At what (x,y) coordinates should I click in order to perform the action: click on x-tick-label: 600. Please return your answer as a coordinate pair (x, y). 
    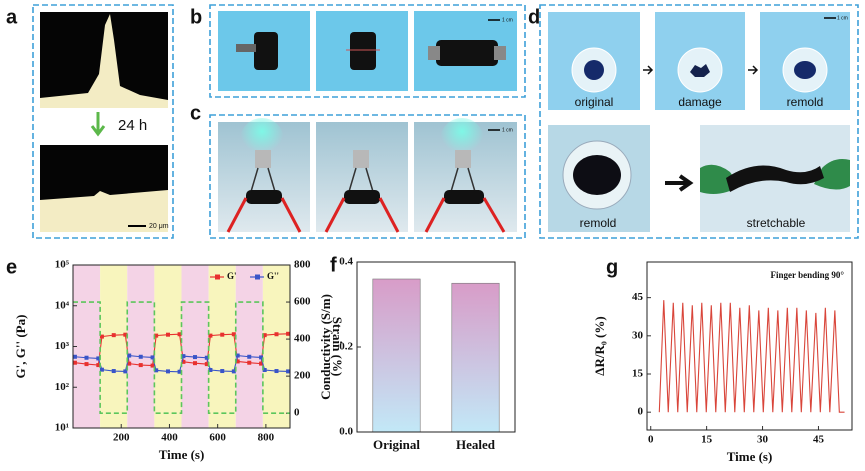
    Looking at the image, I should click on (217, 438).